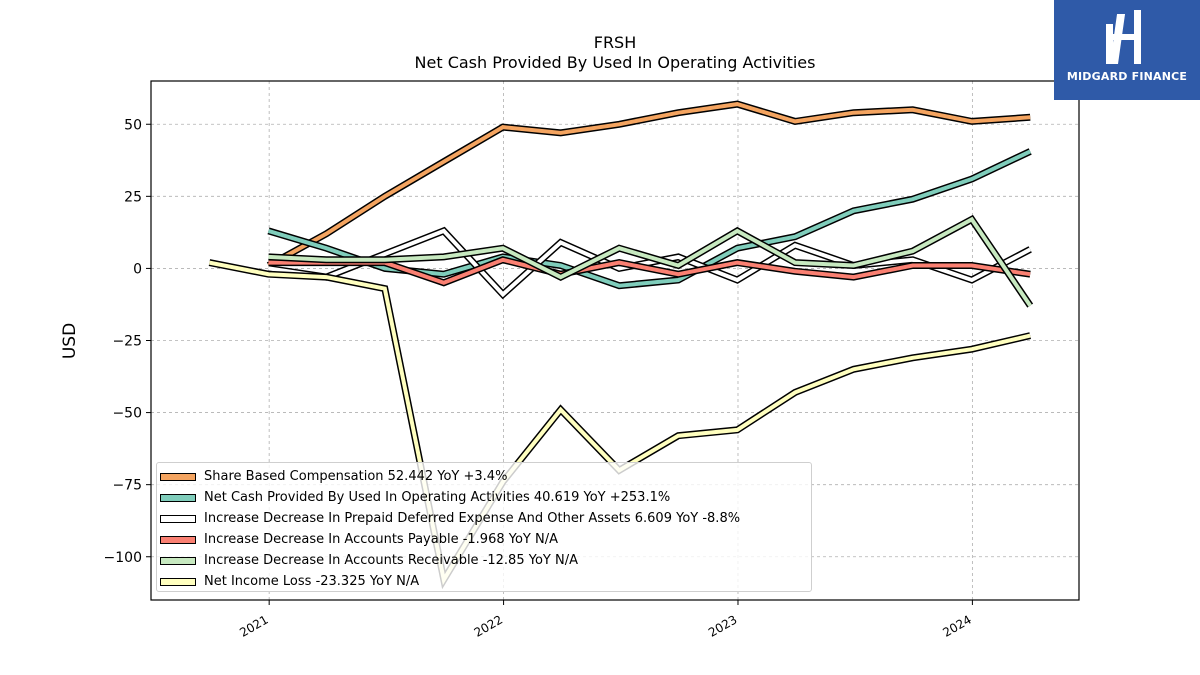 Image resolution: width=1200 pixels, height=675 pixels. Describe the element at coordinates (70, 341) in the screenshot. I see `y-axis-label: USD` at that location.